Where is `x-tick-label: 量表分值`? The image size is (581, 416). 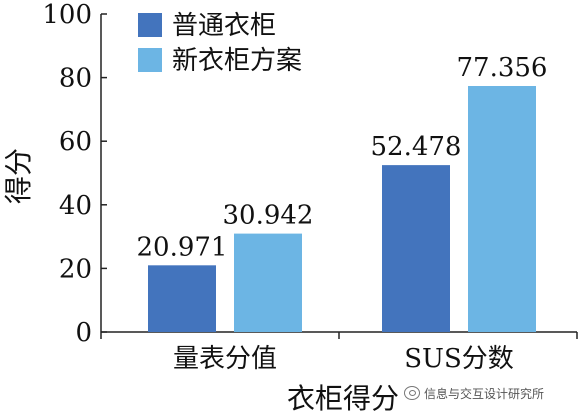
x-tick-label: 量表分值 is located at coordinates (225, 359).